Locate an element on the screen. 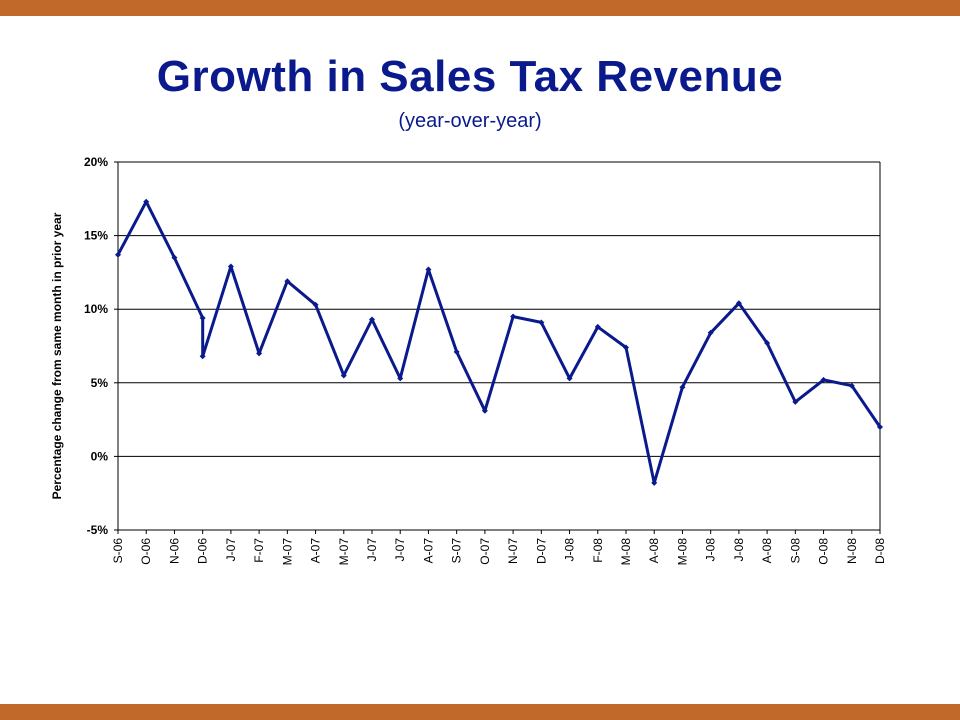  page-subtitle: (year-over-year) is located at coordinates (470, 121).